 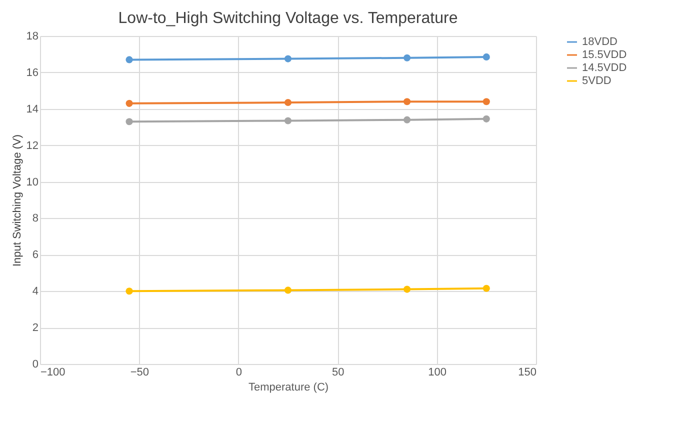 What do you see at coordinates (32, 109) in the screenshot?
I see `y-tick-label: 14` at bounding box center [32, 109].